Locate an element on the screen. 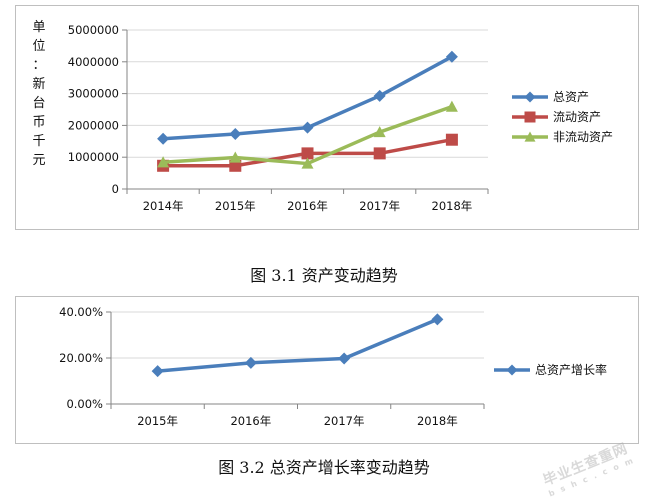 Image resolution: width=648 pixels, height=498 pixels. y-tick-label: 2000000 is located at coordinates (93, 125).